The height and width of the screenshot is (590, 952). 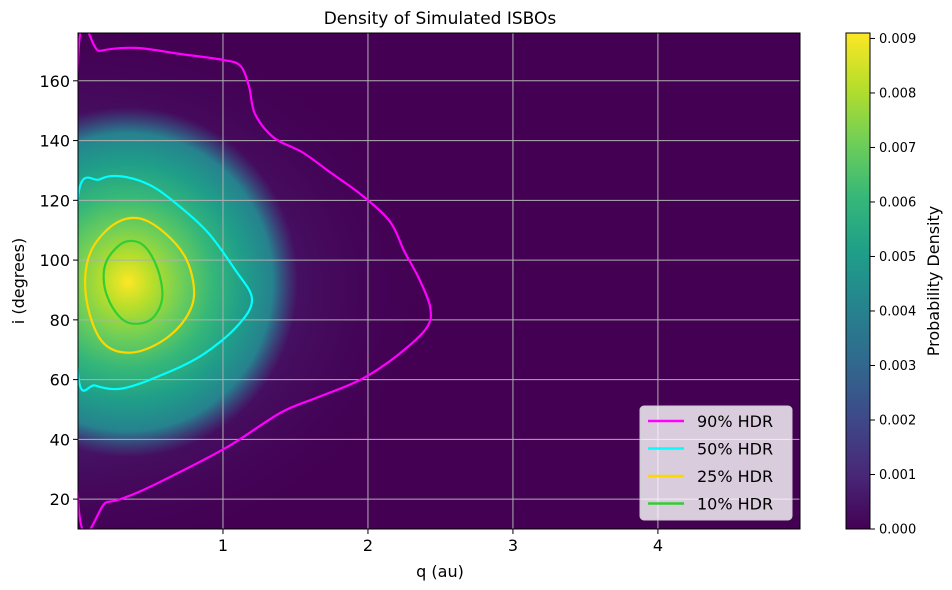 I want to click on y-tick-label-0: 20, so click(x=60, y=499).